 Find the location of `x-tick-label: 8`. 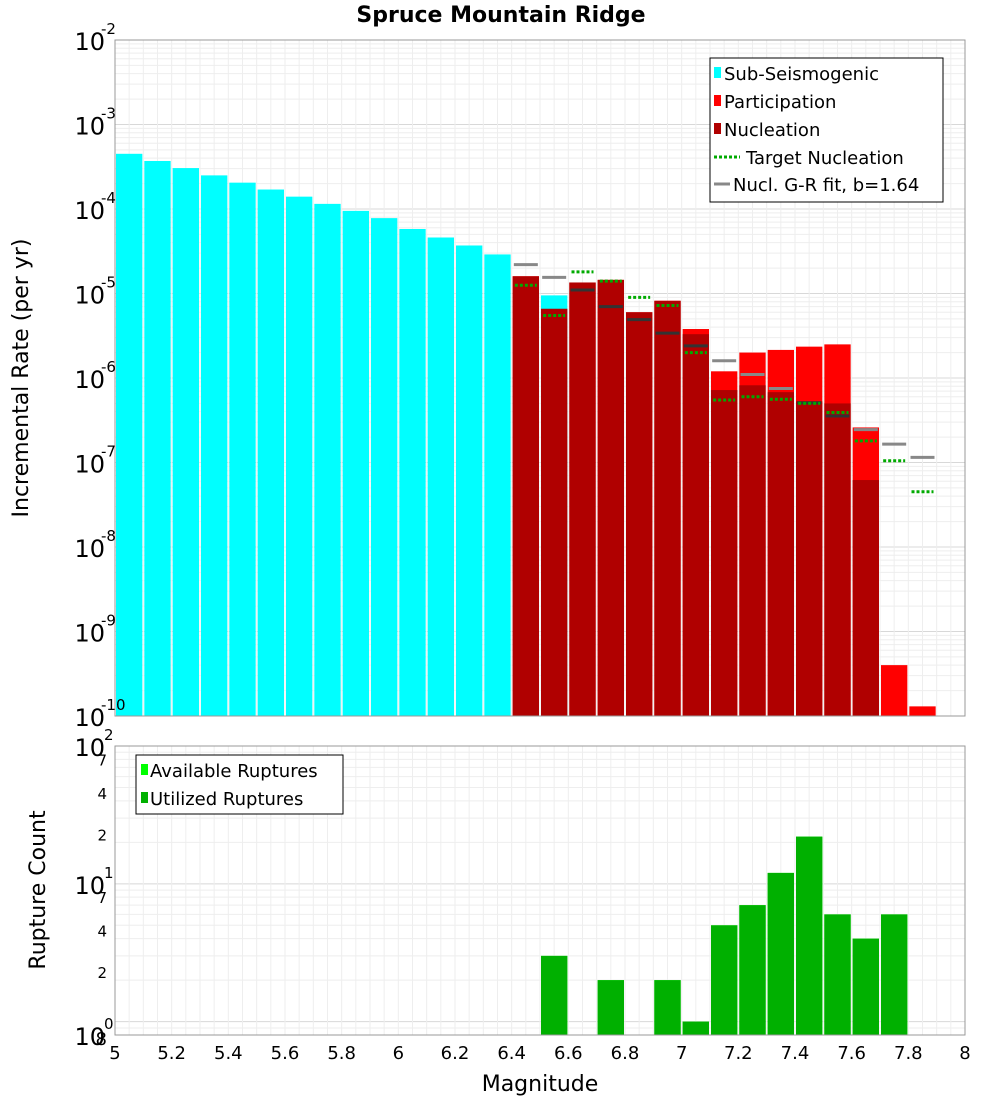

x-tick-label: 8 is located at coordinates (964, 1053).